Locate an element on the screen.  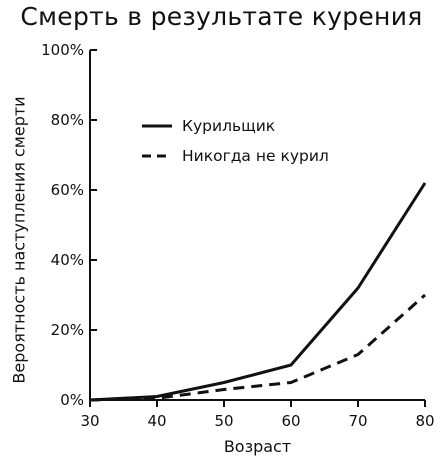
y-tick-label: 0% is located at coordinates (72, 400).